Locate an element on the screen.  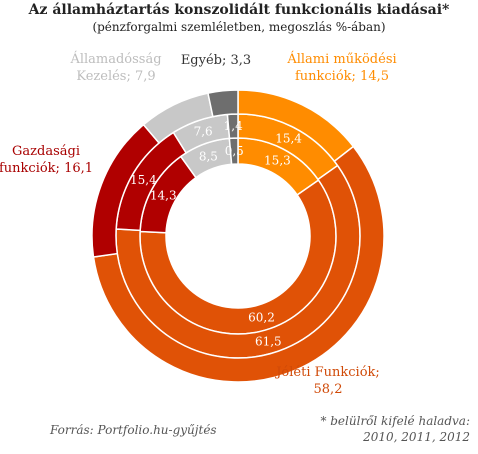
data-label-2011-1: 61,5 is located at coordinates (268, 342).